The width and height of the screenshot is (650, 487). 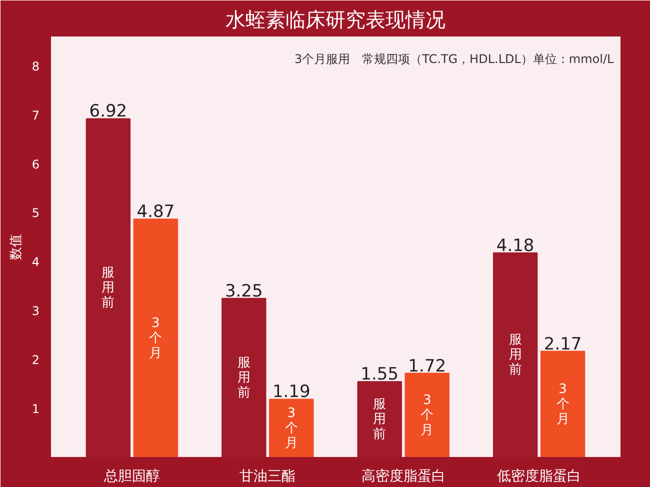 I want to click on data-label: 4.87, so click(x=155, y=212).